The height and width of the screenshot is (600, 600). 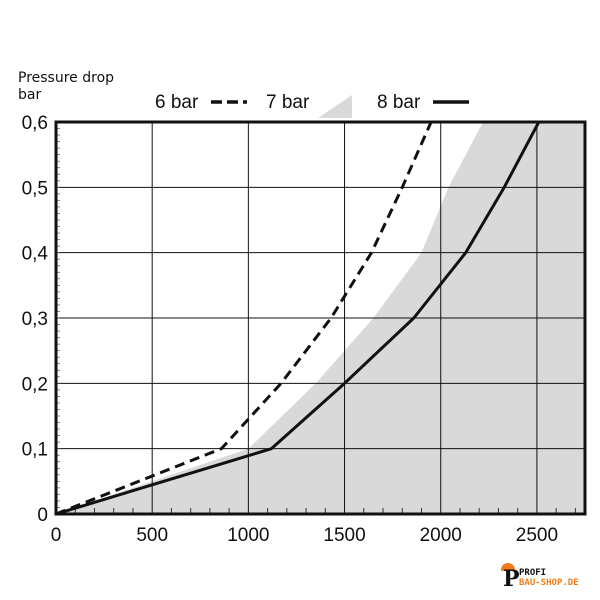 What do you see at coordinates (441, 535) in the screenshot?
I see `x-tick-label: 2000` at bounding box center [441, 535].